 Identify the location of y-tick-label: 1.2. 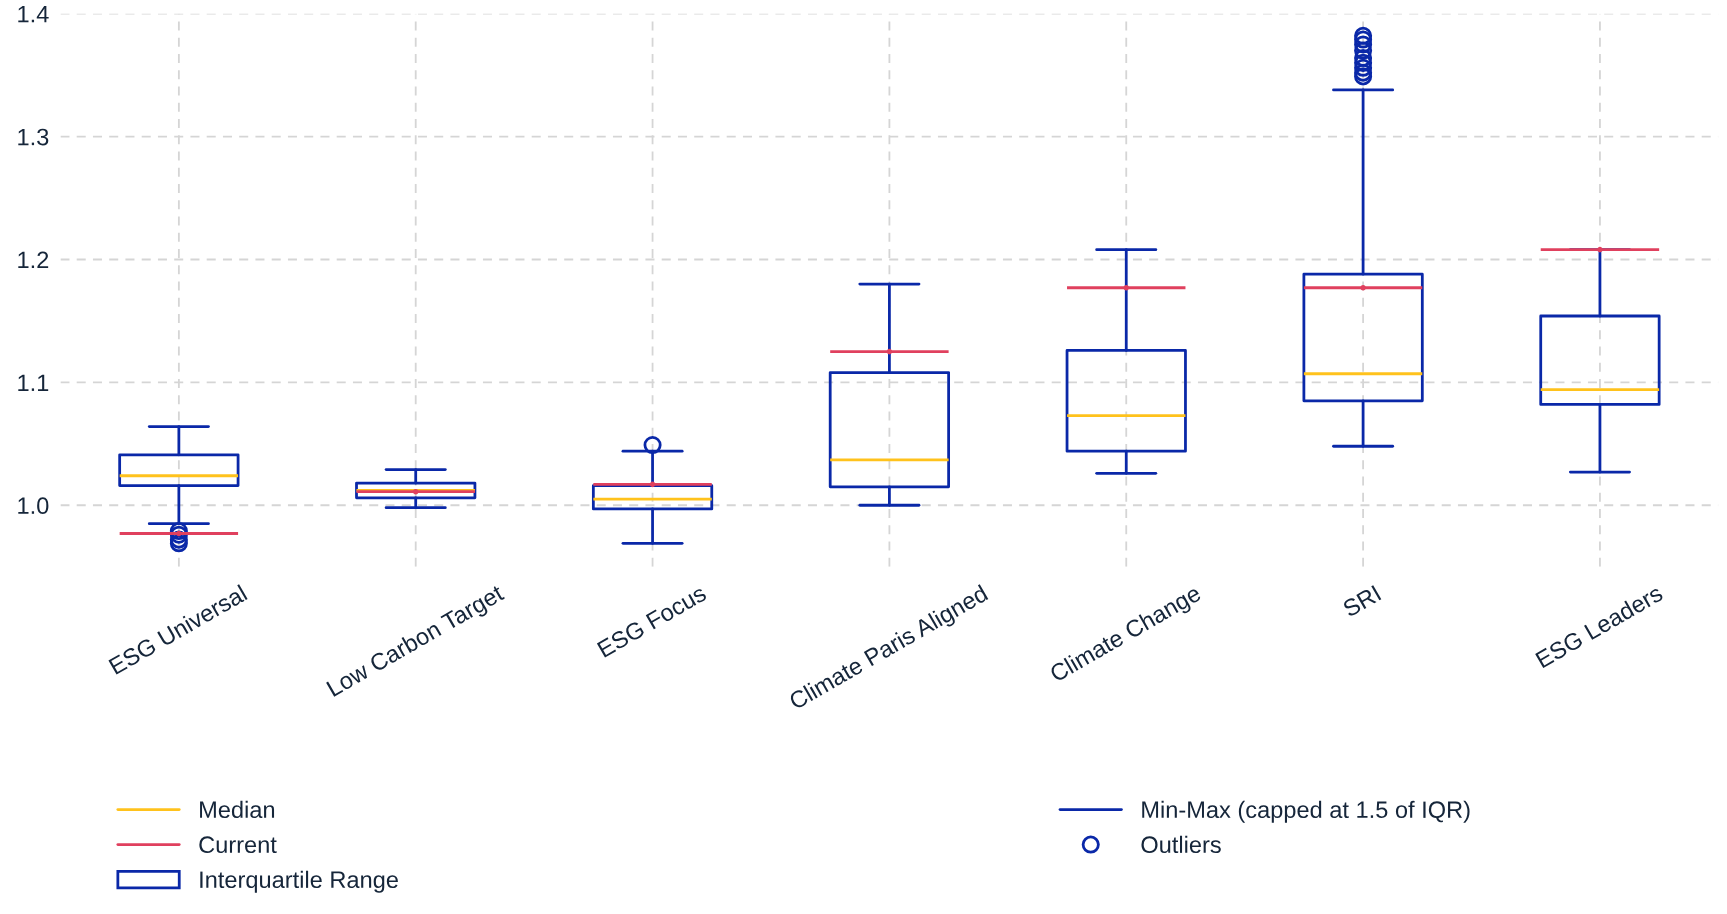
(33, 260).